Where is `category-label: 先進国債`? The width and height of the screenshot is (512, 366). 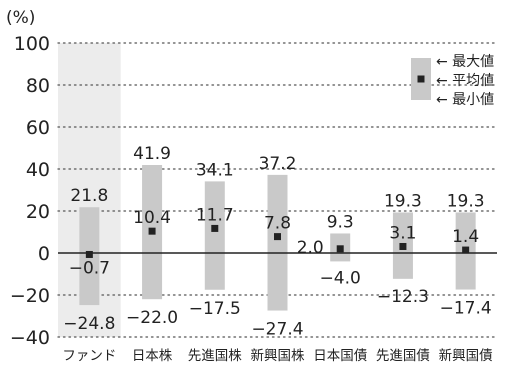 category-label: 先進国債 is located at coordinates (403, 356).